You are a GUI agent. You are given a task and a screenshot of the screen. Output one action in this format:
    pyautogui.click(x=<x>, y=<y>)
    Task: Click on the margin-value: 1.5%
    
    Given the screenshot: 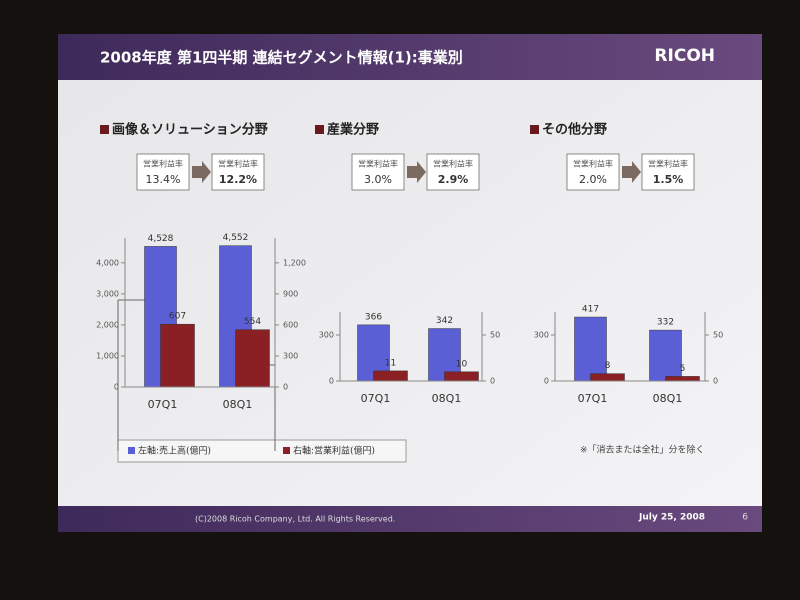 What is the action you would take?
    pyautogui.click(x=668, y=179)
    